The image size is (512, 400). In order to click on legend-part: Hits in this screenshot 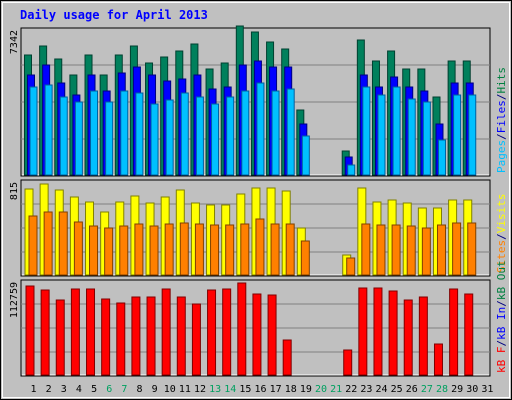, I will do `click(501, 80)`.